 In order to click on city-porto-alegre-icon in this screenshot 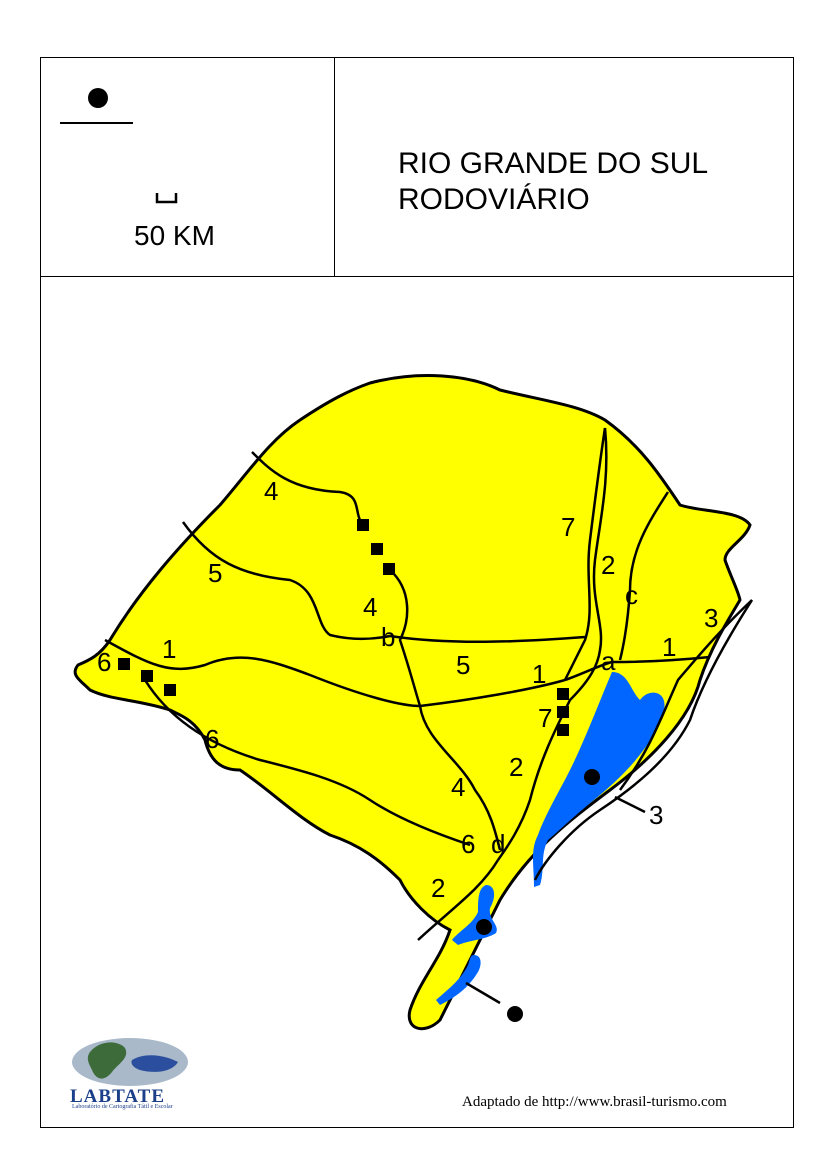, I will do `click(592, 777)`.